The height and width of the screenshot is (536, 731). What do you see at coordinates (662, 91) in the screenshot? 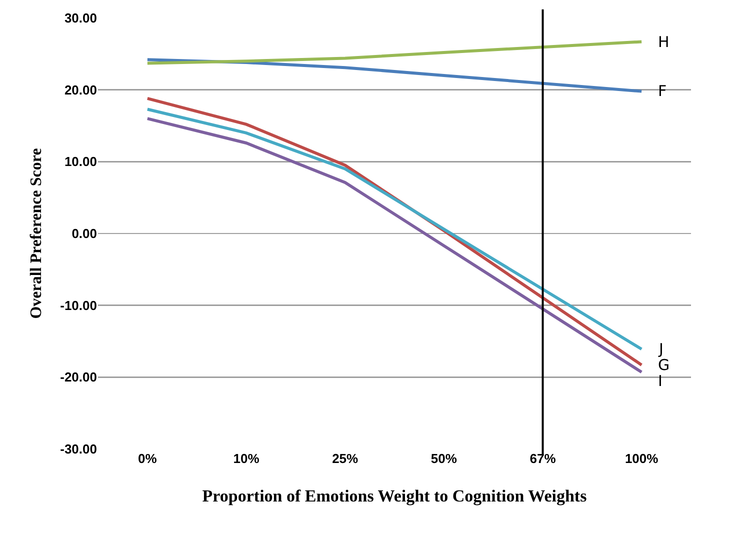
I see `series-label: F` at bounding box center [662, 91].